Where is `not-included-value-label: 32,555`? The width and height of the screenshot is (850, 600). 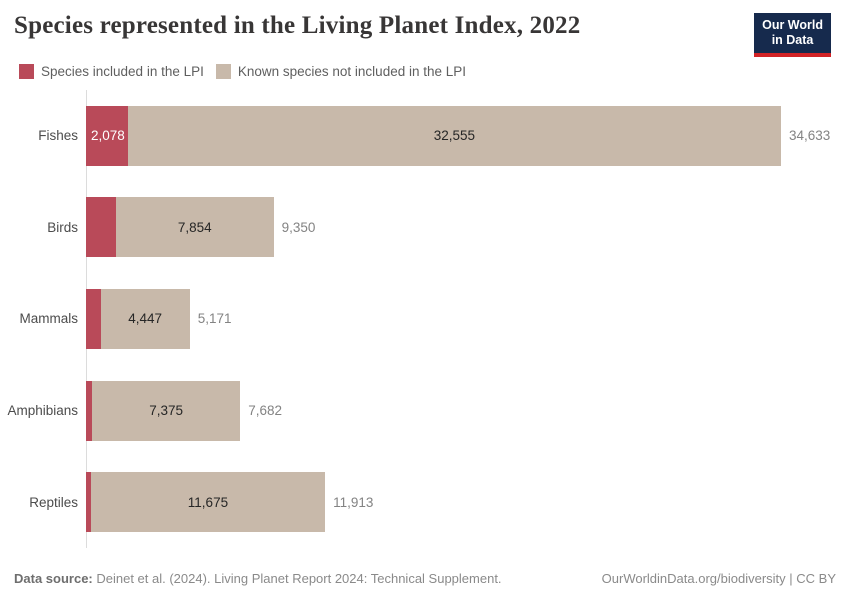
not-included-value-label: 32,555 is located at coordinates (454, 136).